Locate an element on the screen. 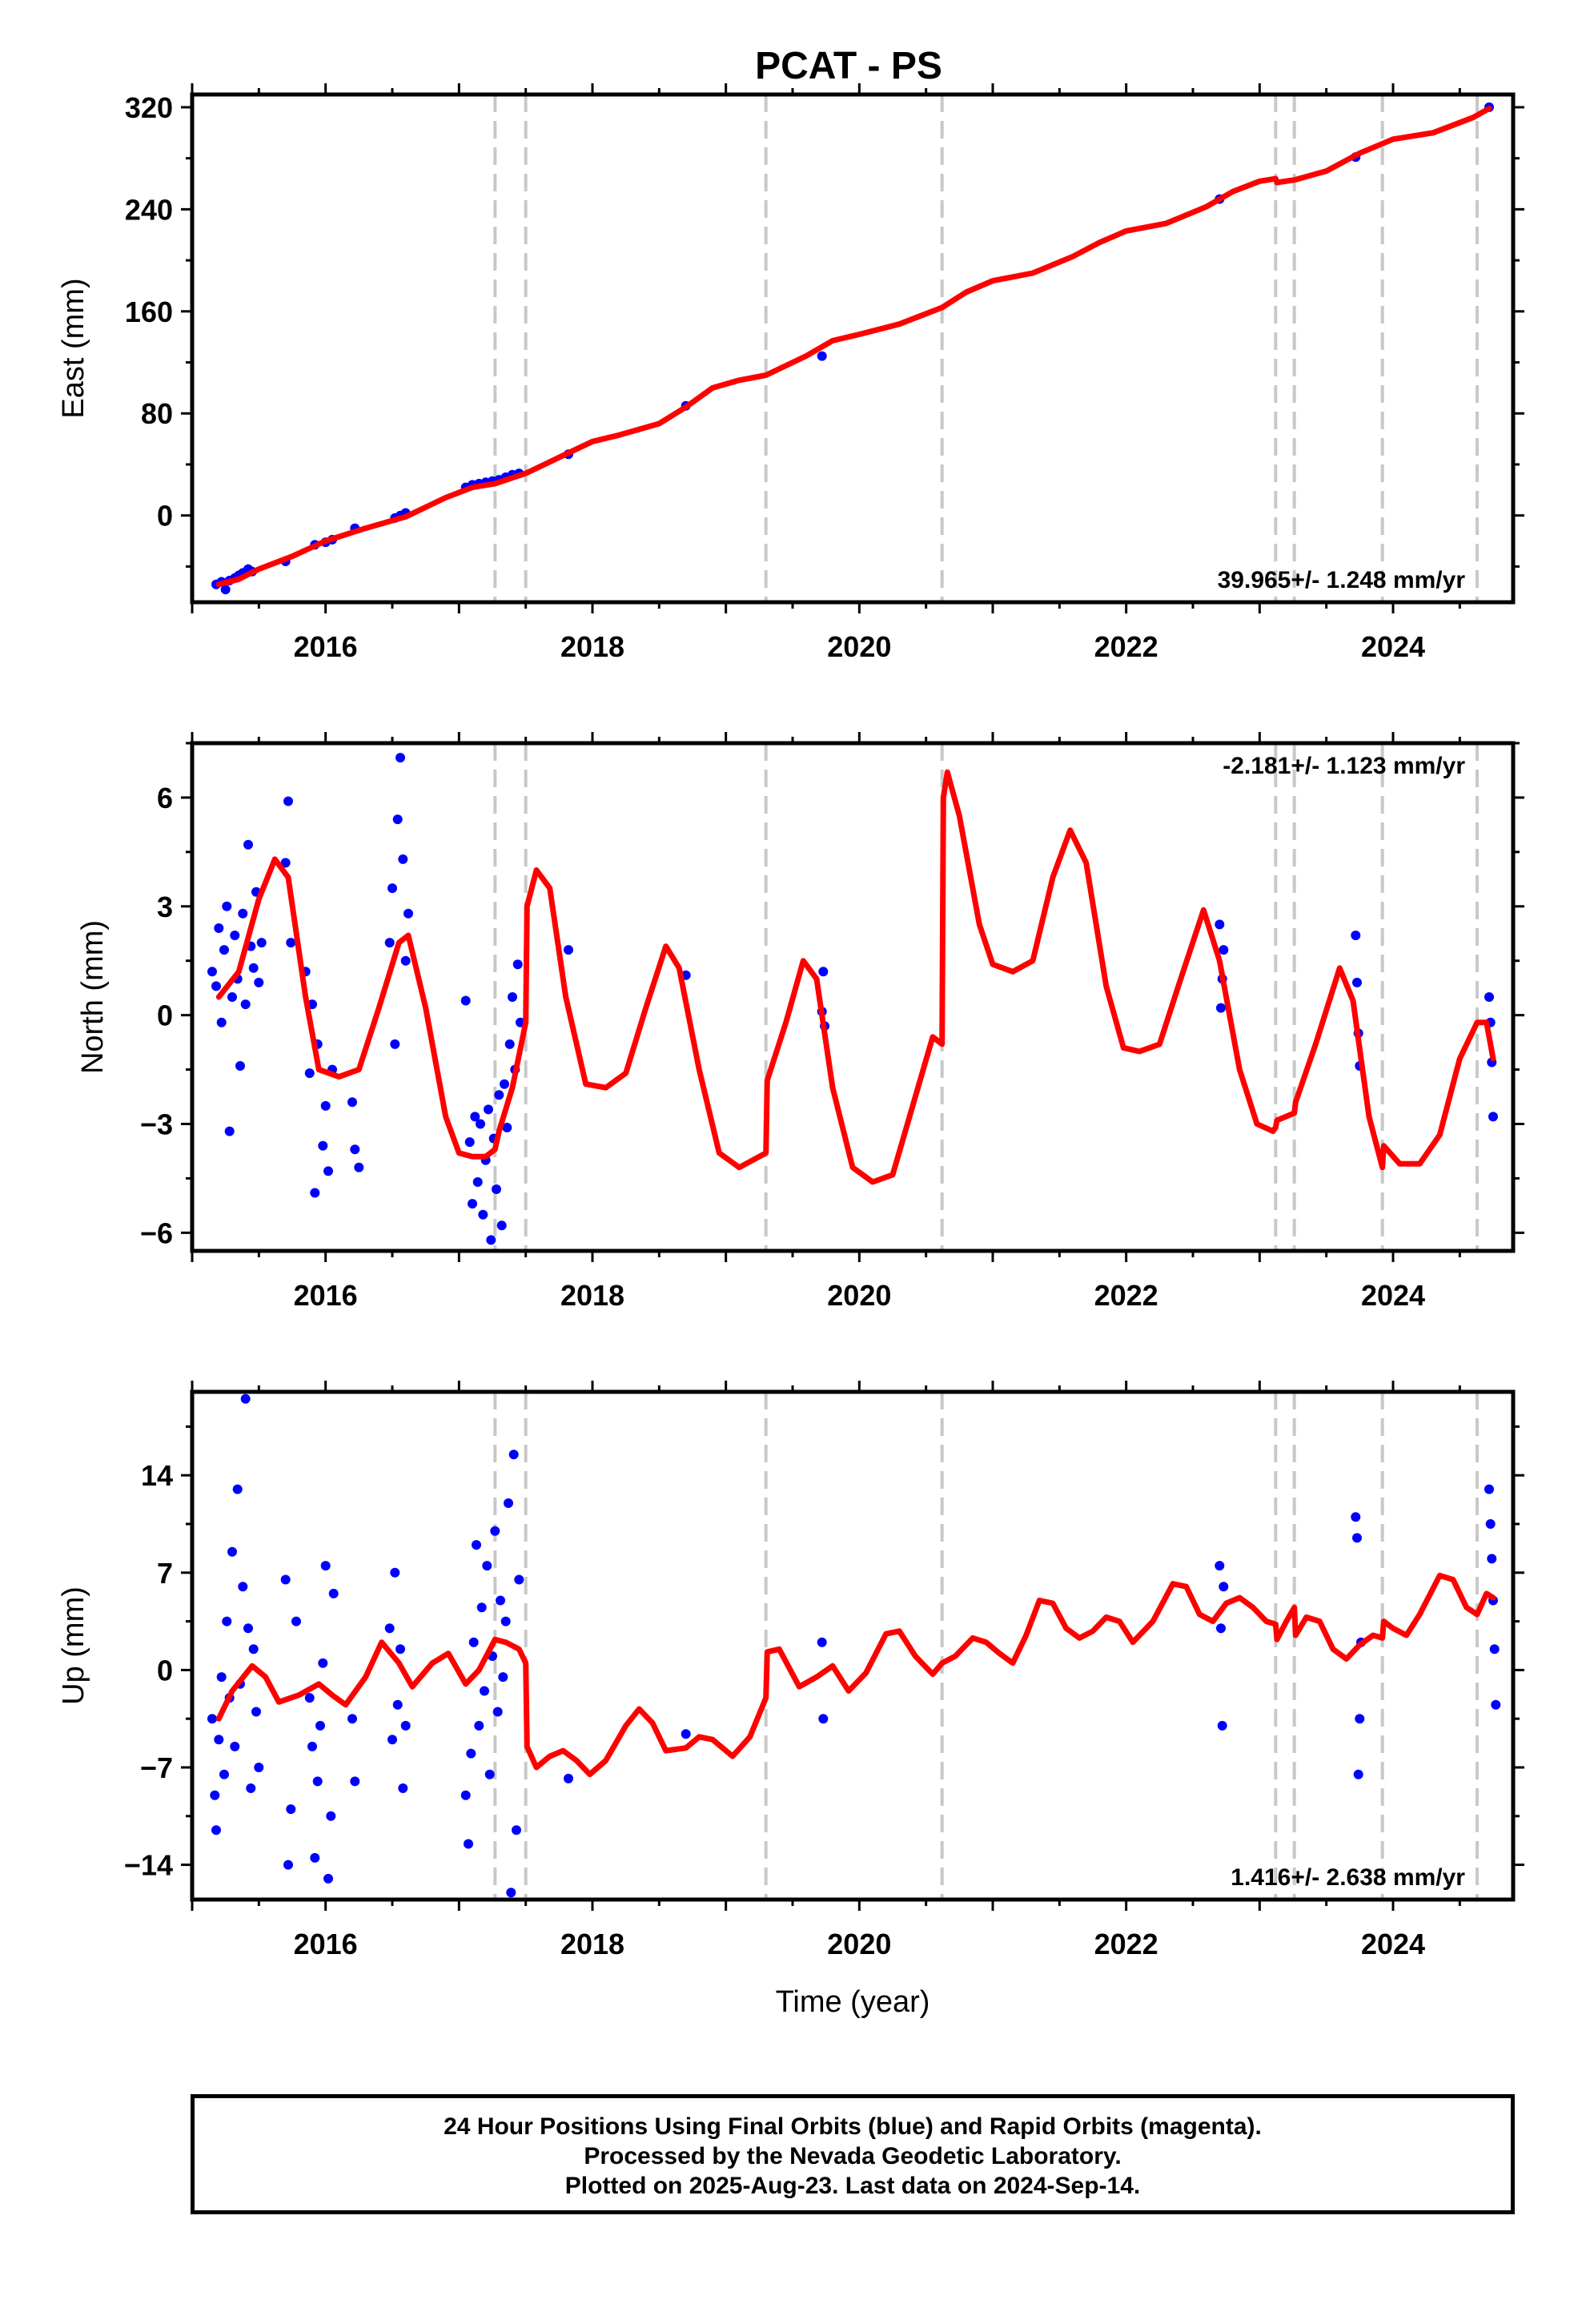  y-axis-label: North (mm) is located at coordinates (93, 997).